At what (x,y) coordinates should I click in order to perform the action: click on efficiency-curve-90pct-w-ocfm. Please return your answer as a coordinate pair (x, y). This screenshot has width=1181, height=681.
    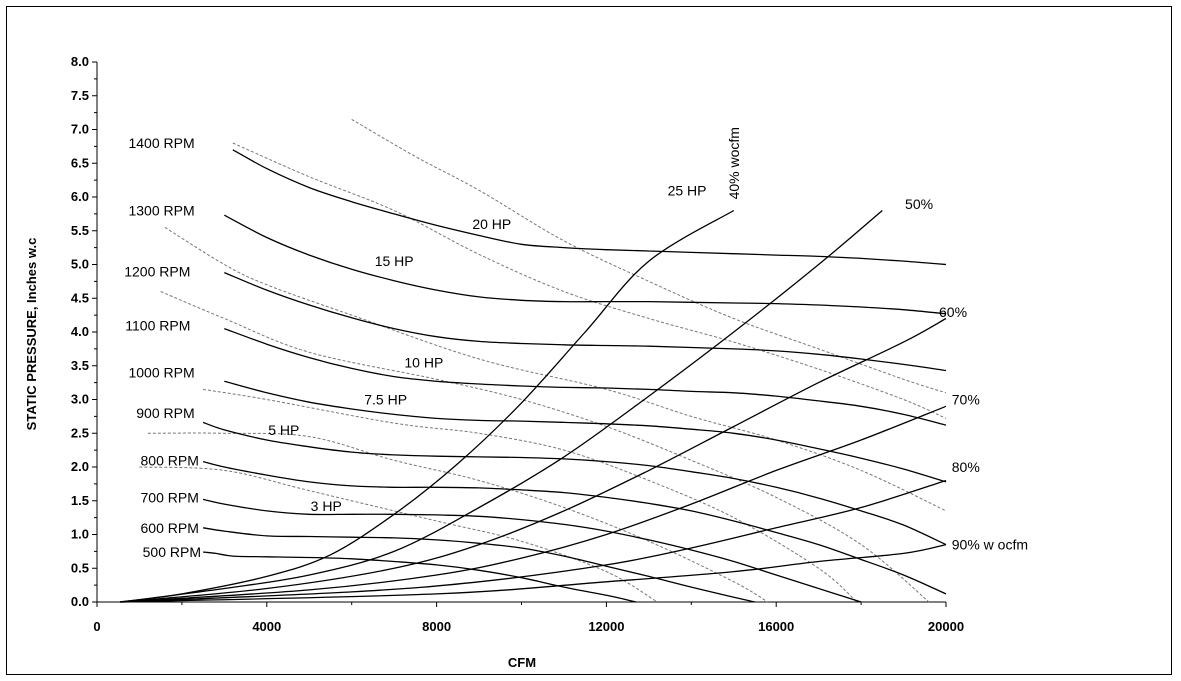
    Looking at the image, I should click on (533, 573).